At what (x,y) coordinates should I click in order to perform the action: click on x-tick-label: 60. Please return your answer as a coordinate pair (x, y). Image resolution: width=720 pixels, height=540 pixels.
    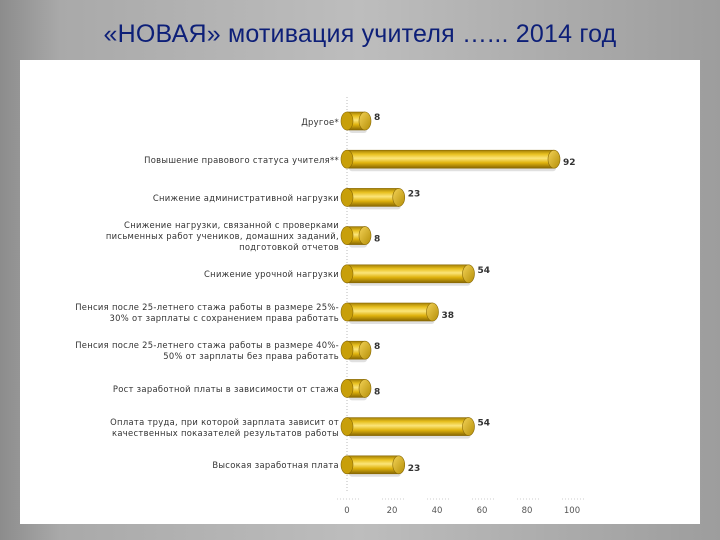
    Looking at the image, I should click on (482, 511).